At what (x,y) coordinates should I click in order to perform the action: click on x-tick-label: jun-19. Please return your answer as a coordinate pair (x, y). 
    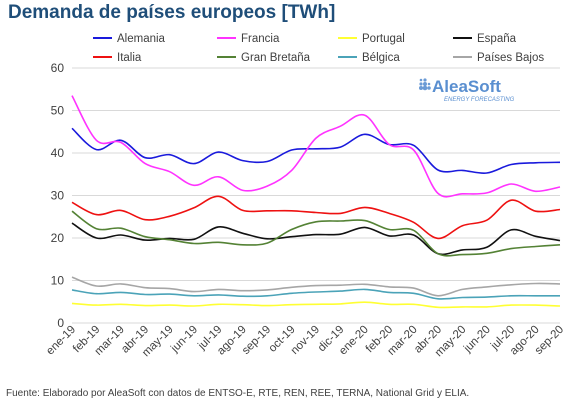
    Looking at the image, I should click on (184, 340).